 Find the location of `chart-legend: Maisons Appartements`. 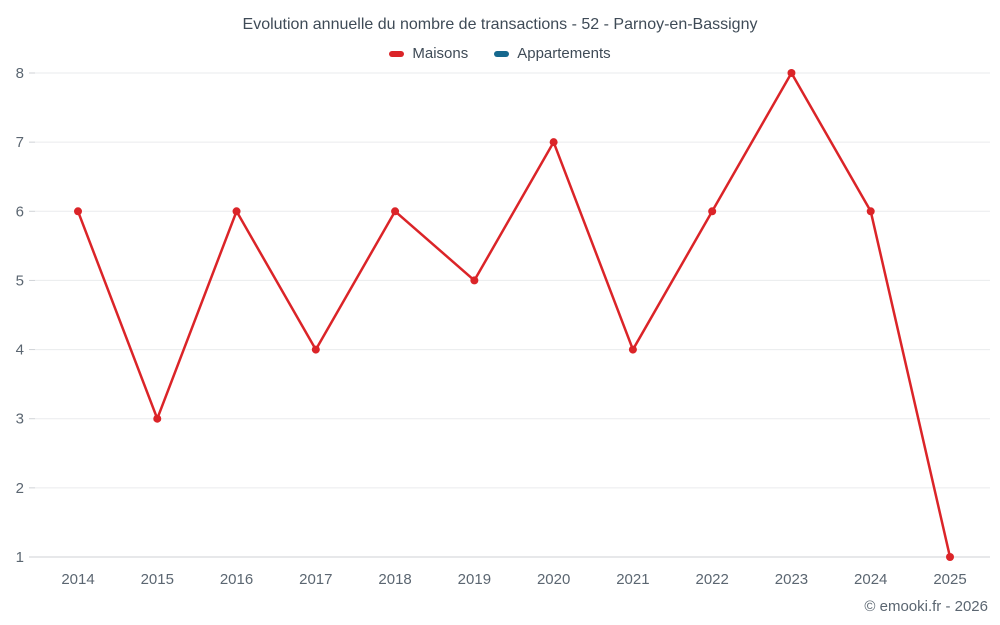

chart-legend: Maisons Appartements is located at coordinates (500, 53).